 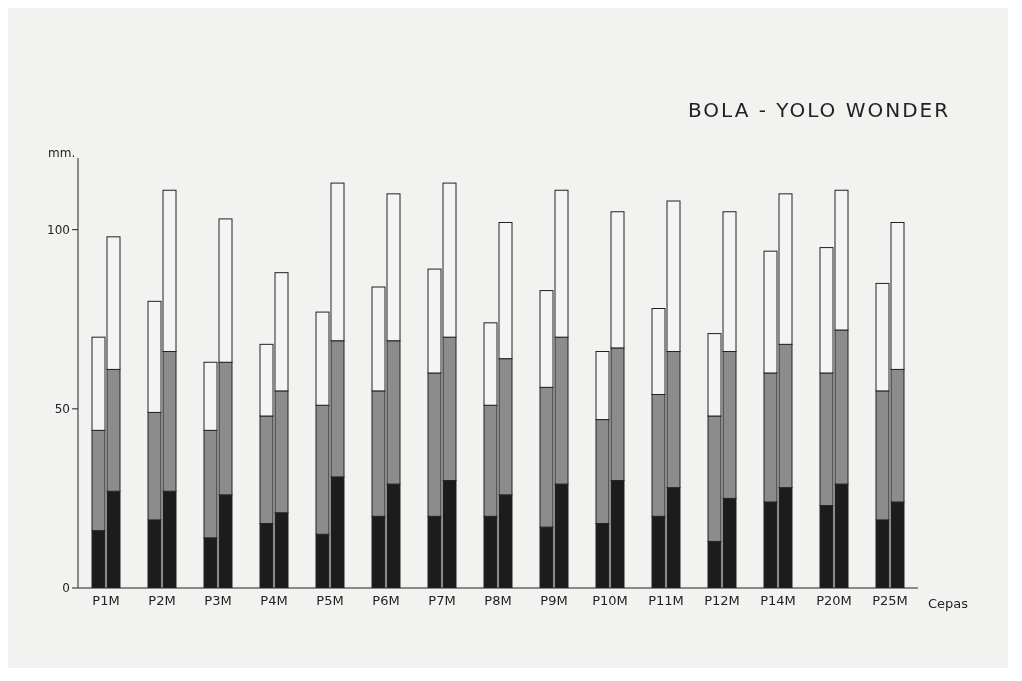 I want to click on x-tick-label: P9M, so click(x=554, y=601).